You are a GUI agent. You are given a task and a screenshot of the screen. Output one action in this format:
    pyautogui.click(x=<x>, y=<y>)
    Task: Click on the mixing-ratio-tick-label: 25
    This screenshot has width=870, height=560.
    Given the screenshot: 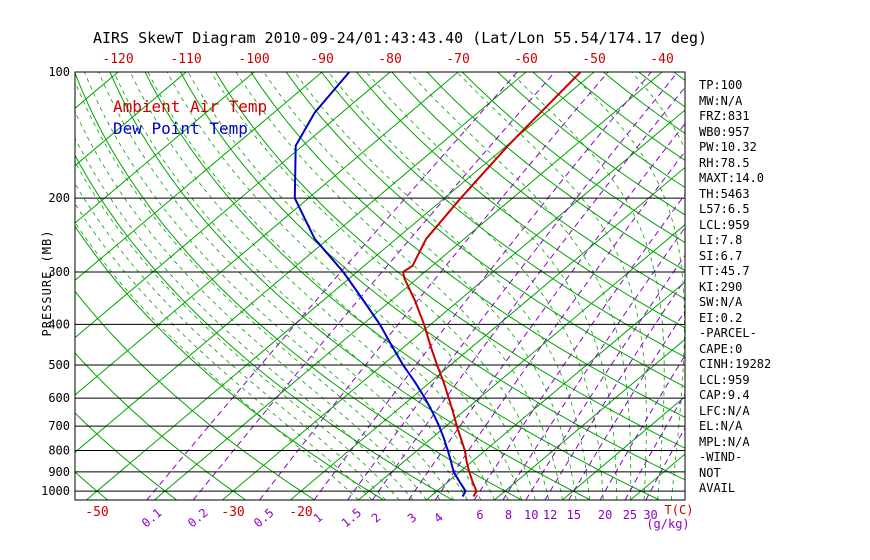 What is the action you would take?
    pyautogui.click(x=630, y=515)
    